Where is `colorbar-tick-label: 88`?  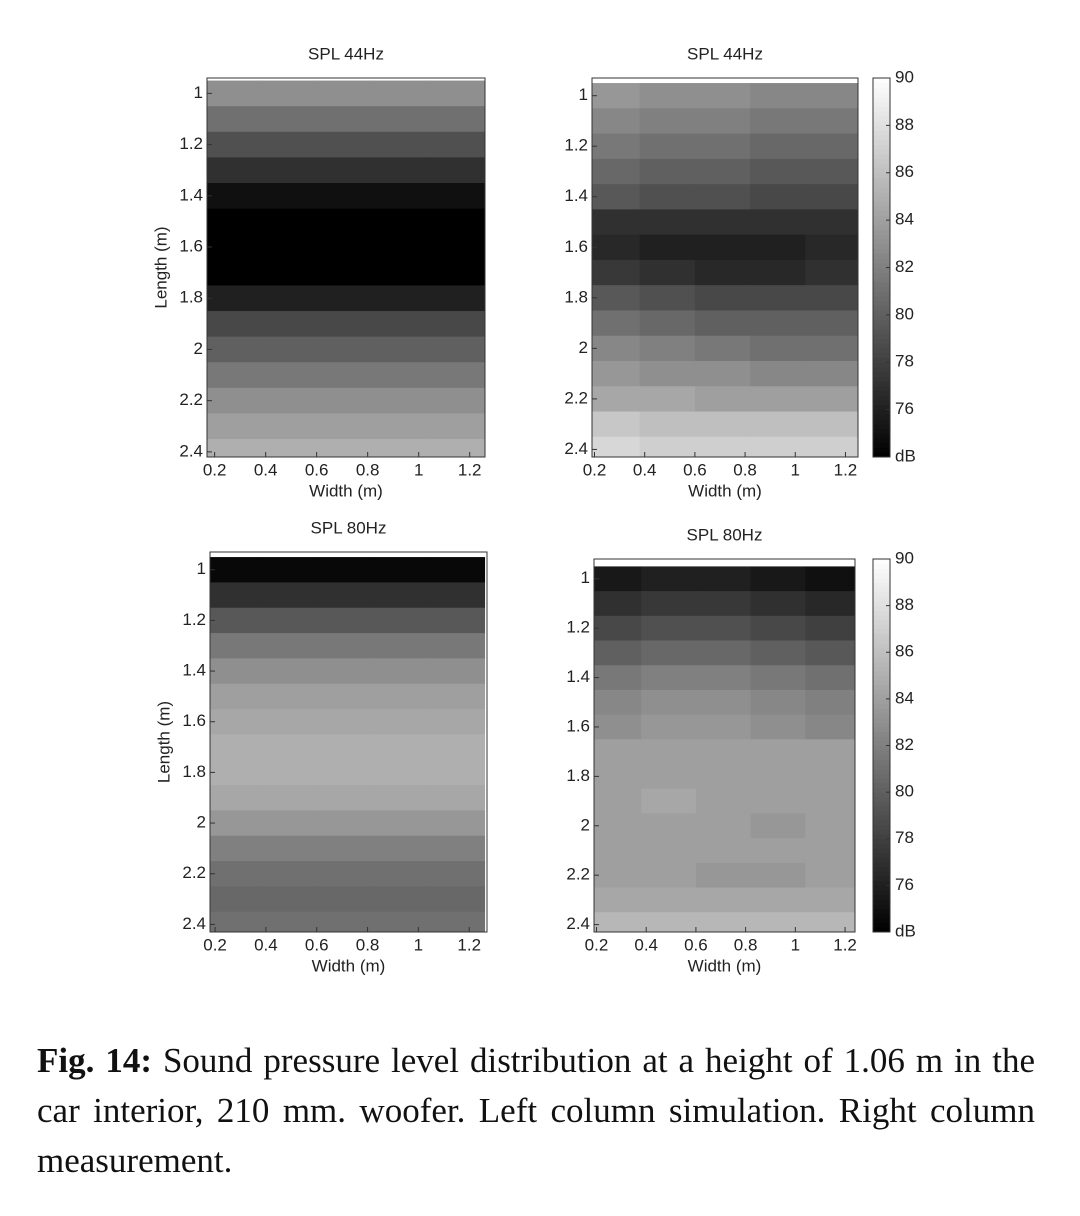
colorbar-tick-label: 88 is located at coordinates (904, 124).